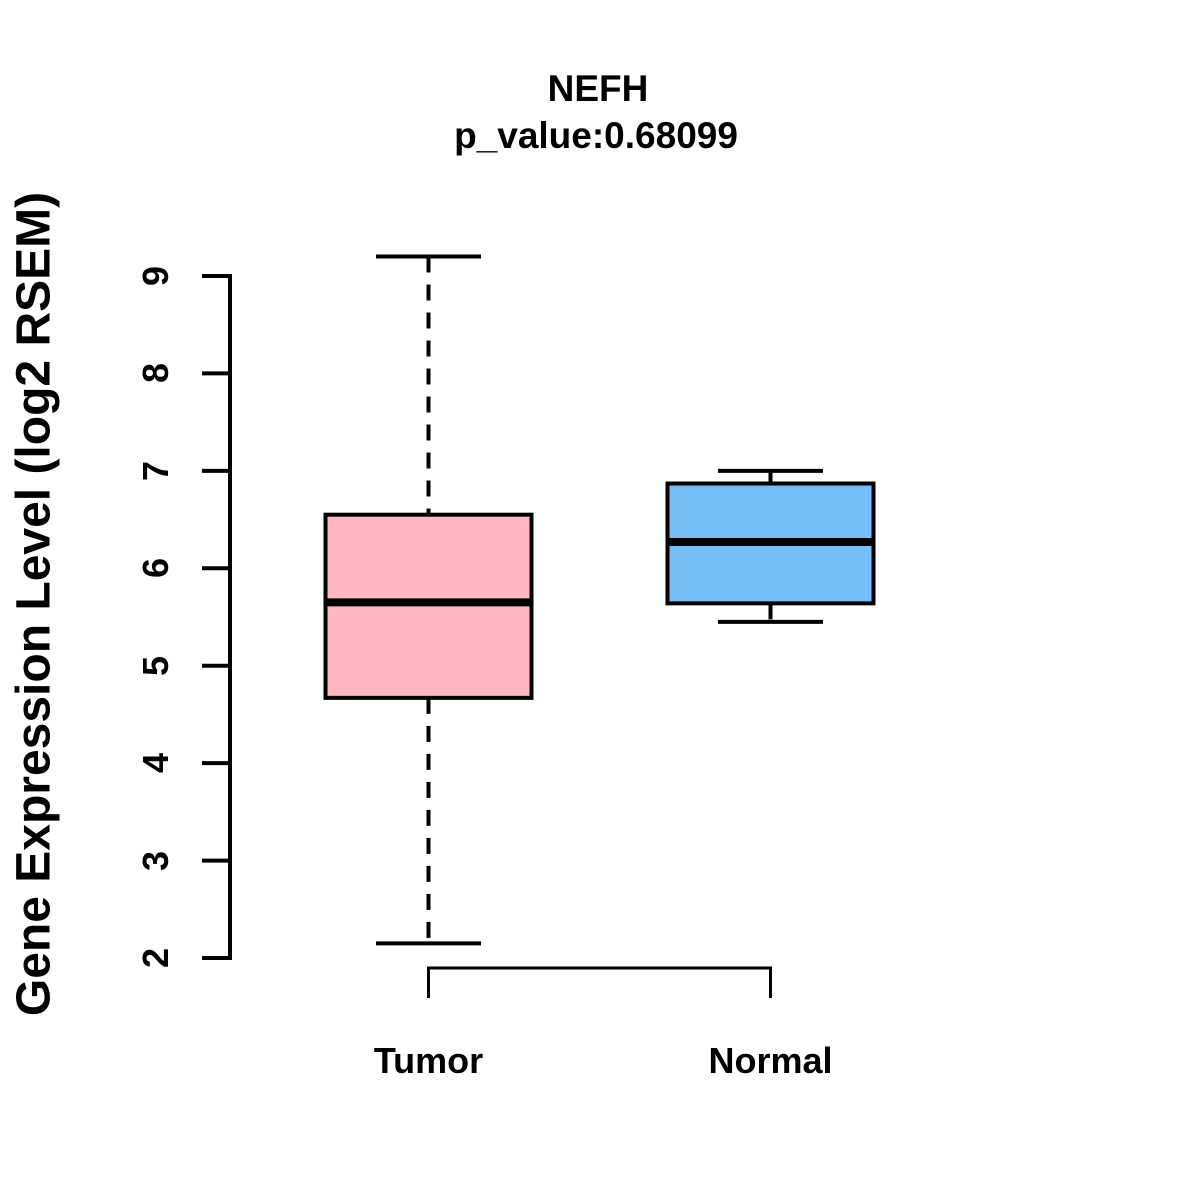 The image size is (1200, 1200). I want to click on y-tick-label: 3, so click(155, 860).